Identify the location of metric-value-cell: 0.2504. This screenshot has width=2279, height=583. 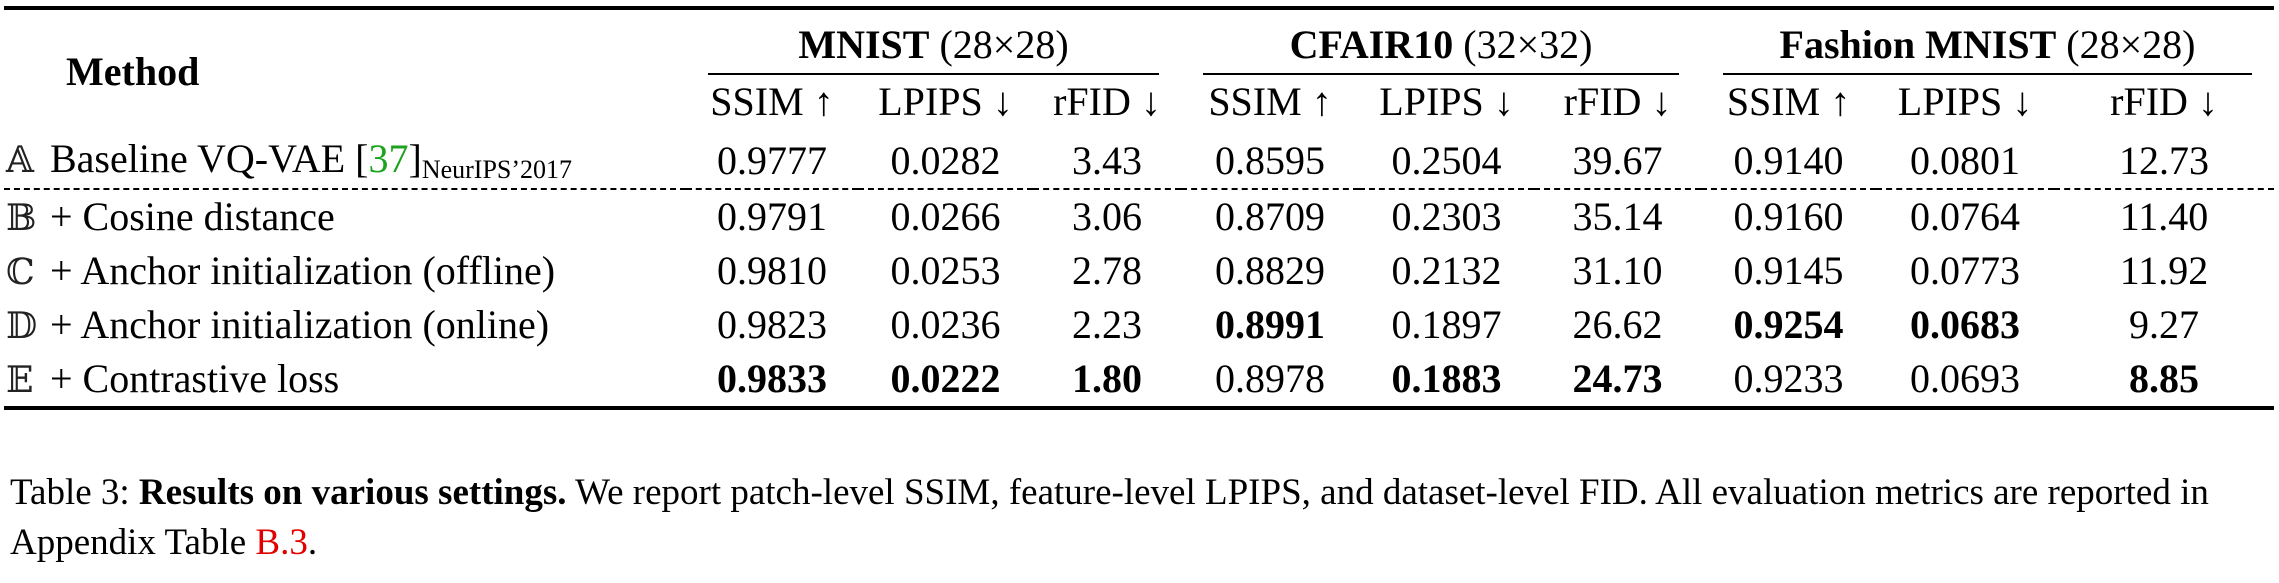
(1447, 162).